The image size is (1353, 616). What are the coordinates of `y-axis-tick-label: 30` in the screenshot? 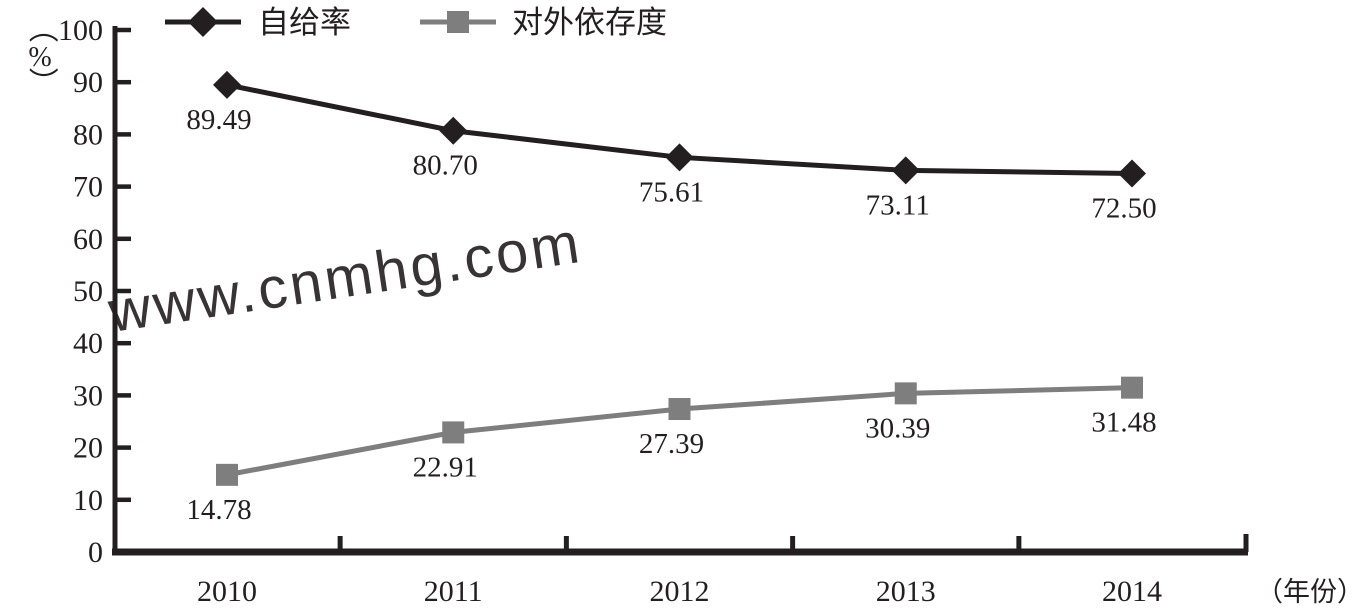 It's located at (88, 395).